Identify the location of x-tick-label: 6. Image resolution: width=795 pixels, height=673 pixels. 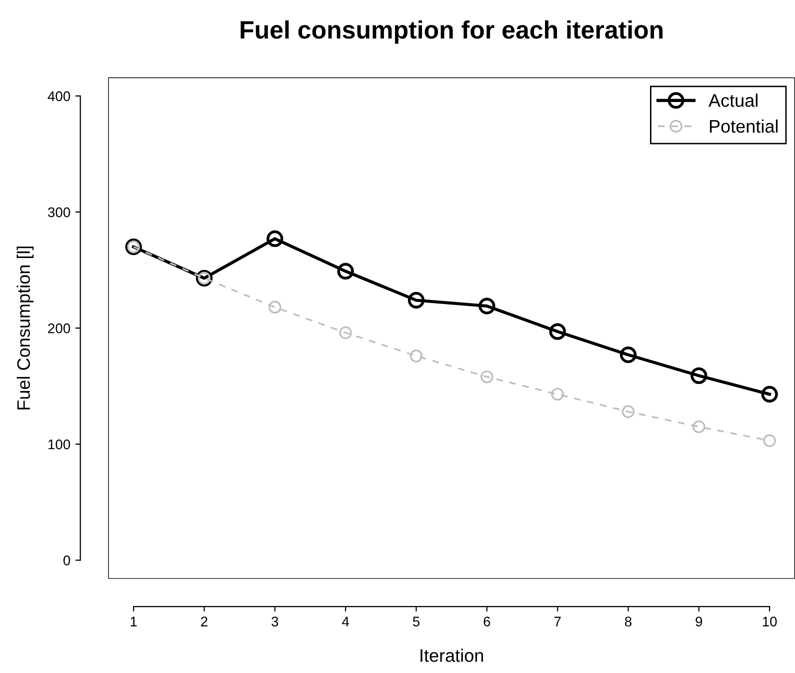
(487, 621).